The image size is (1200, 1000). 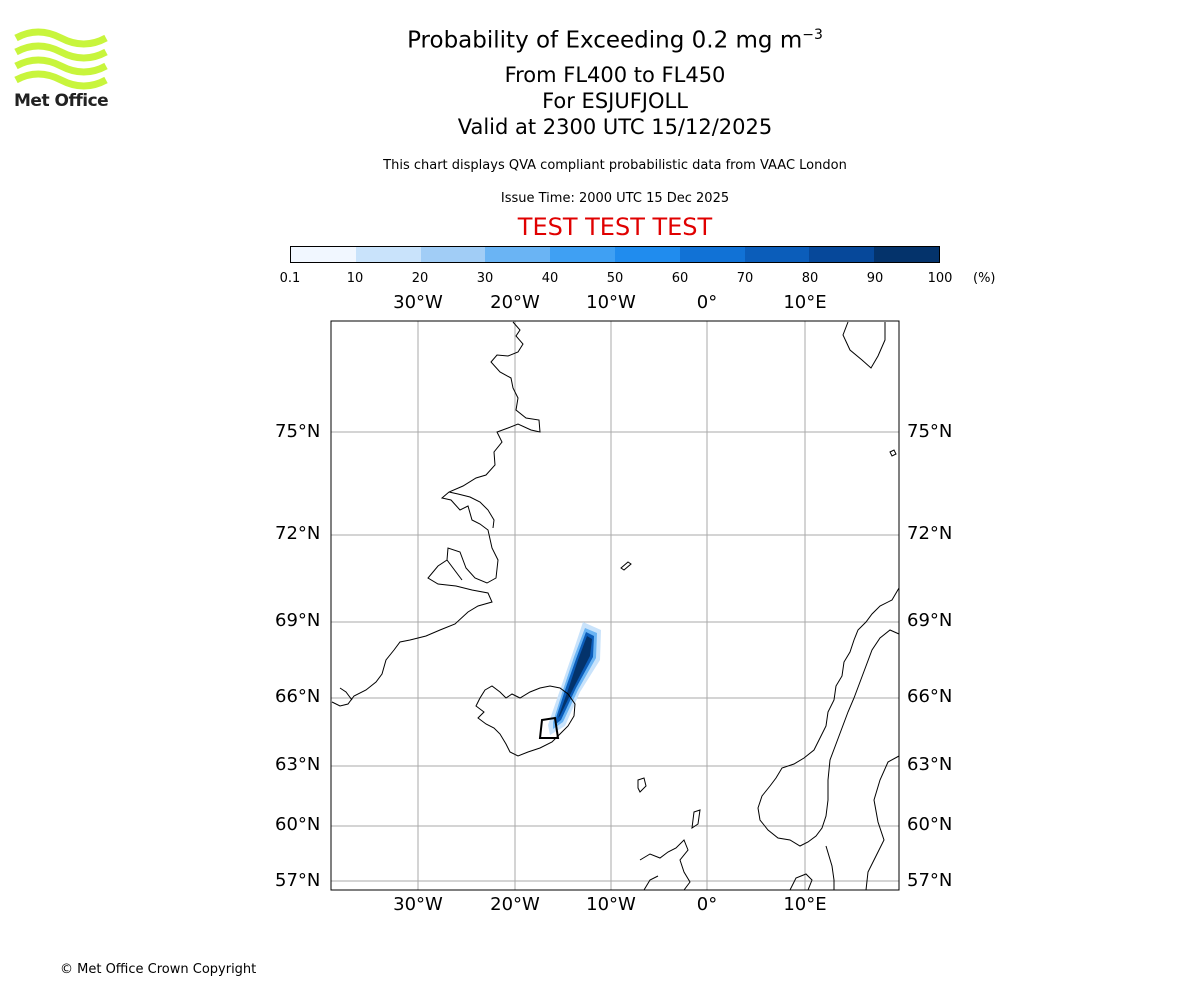 I want to click on lat-label-right: 72°N, so click(x=930, y=533).